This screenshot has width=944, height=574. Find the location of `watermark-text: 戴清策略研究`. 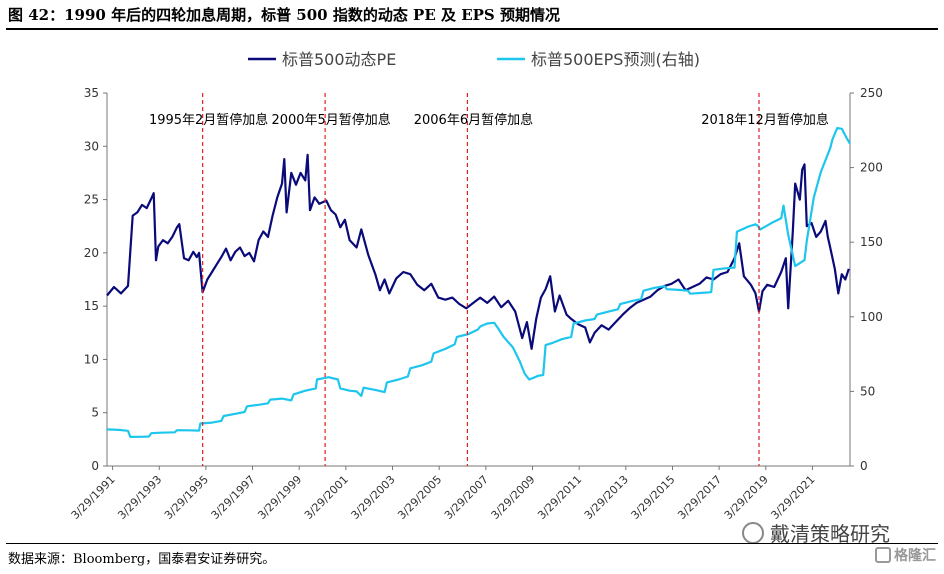

watermark-text: 戴清策略研究 is located at coordinates (830, 534).